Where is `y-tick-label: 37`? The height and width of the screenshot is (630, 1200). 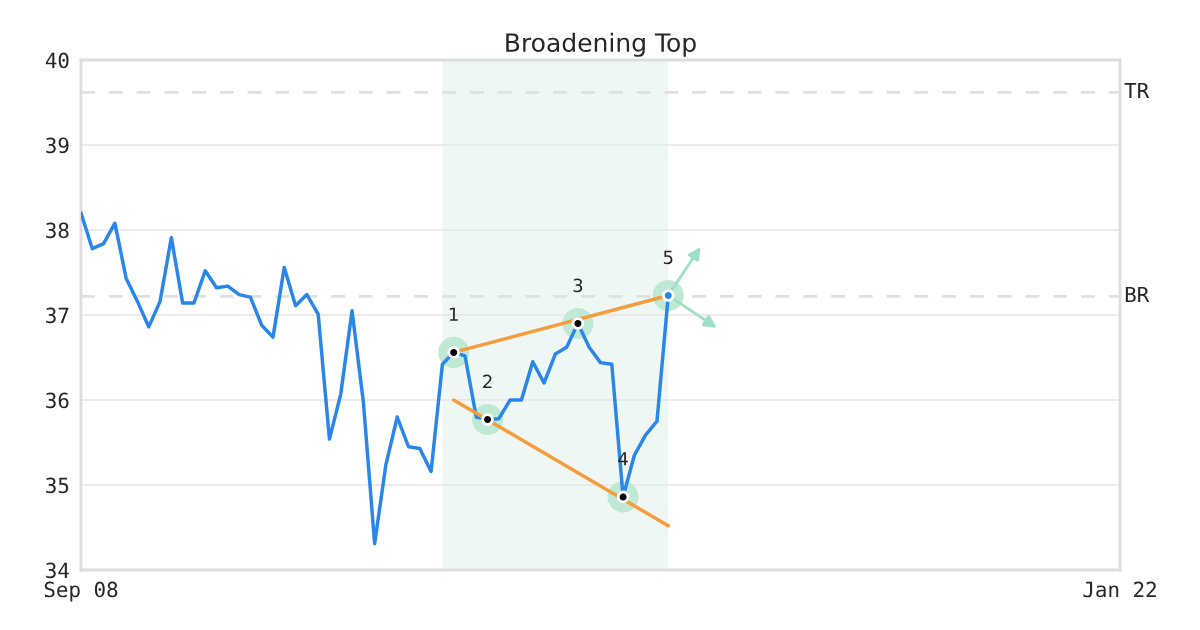
y-tick-label: 37 is located at coordinates (57, 315).